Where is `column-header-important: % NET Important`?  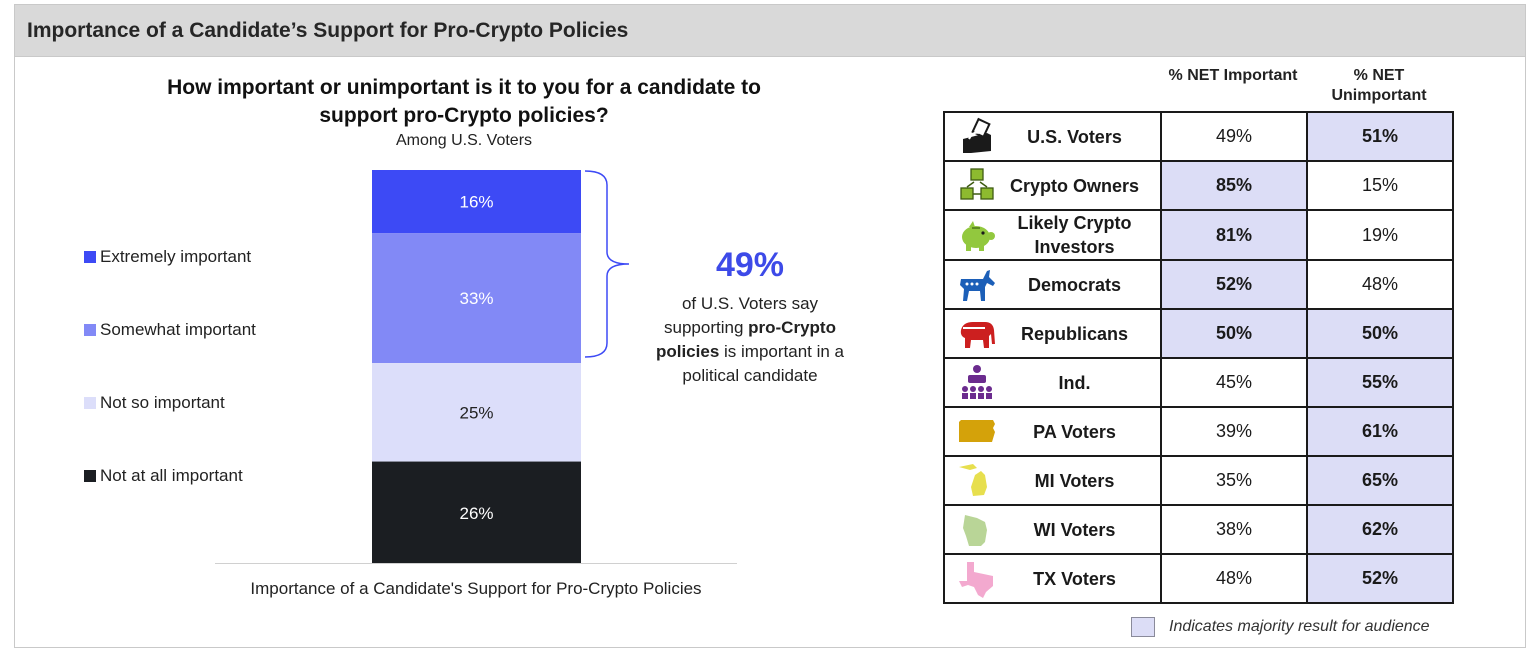
column-header-important: % NET Important is located at coordinates (1233, 75).